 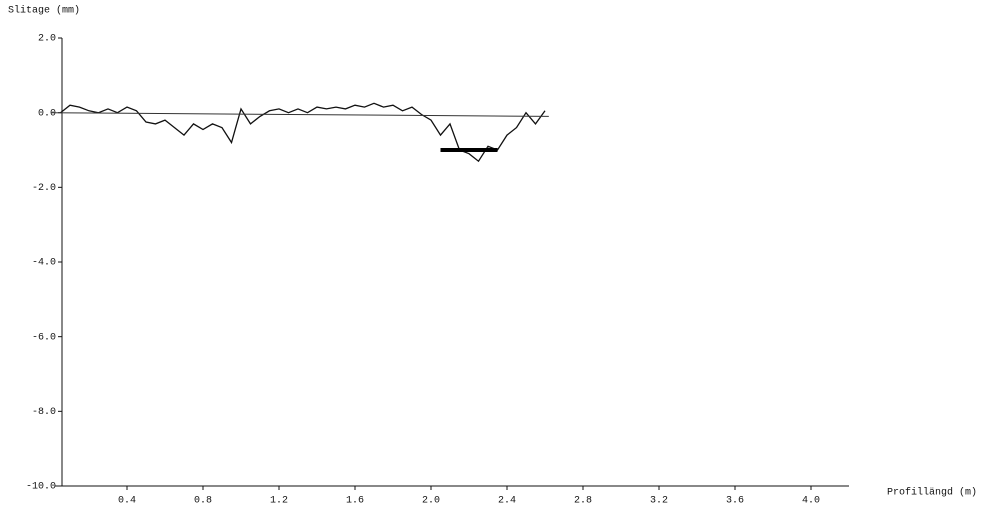 I want to click on x-tick-label: 1.2, so click(x=279, y=501).